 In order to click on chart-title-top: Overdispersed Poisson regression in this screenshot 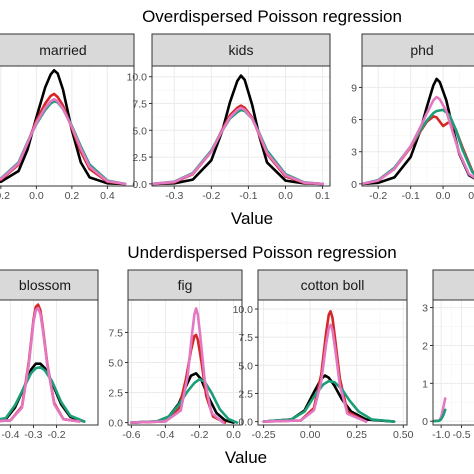, I will do `click(272, 16)`.